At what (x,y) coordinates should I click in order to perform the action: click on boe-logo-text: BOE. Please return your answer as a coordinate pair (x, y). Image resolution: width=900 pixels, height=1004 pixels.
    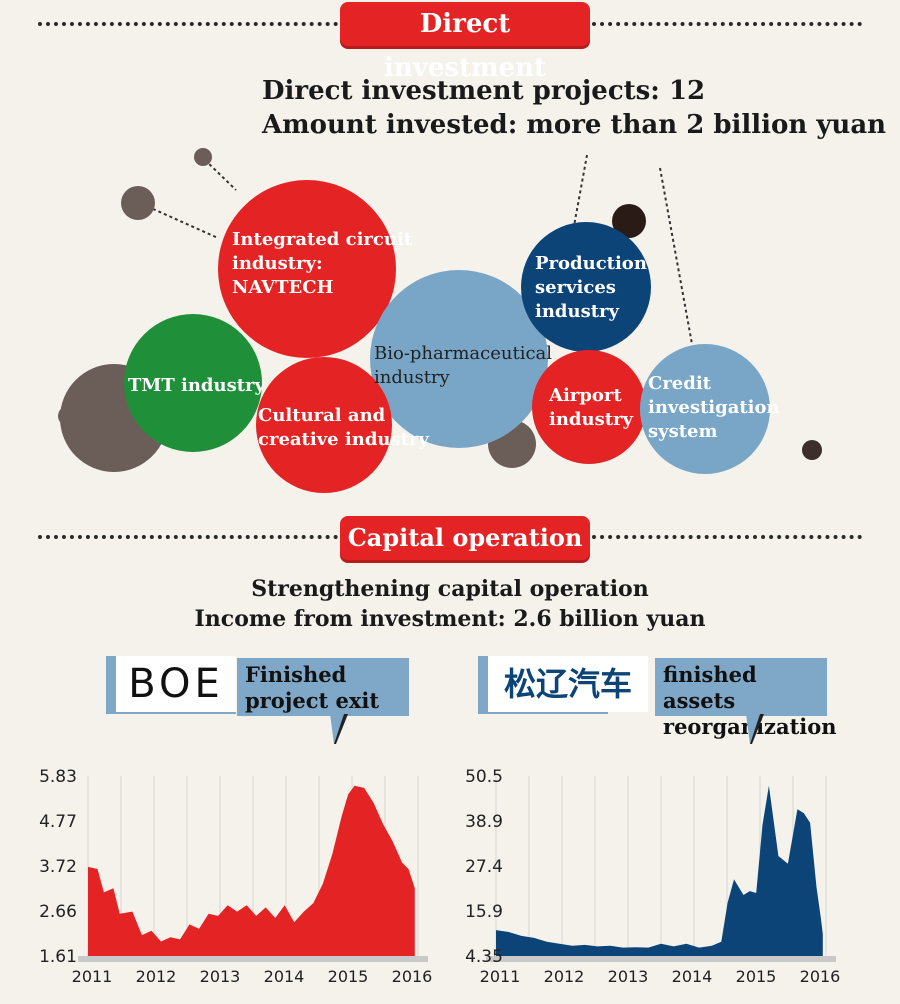
    Looking at the image, I should click on (176, 684).